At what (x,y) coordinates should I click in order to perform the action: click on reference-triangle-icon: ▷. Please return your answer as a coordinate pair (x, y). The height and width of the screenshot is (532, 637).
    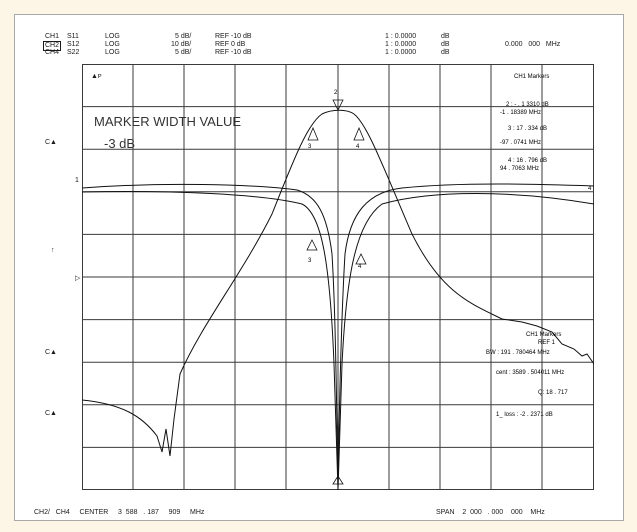
    Looking at the image, I should click on (78, 278).